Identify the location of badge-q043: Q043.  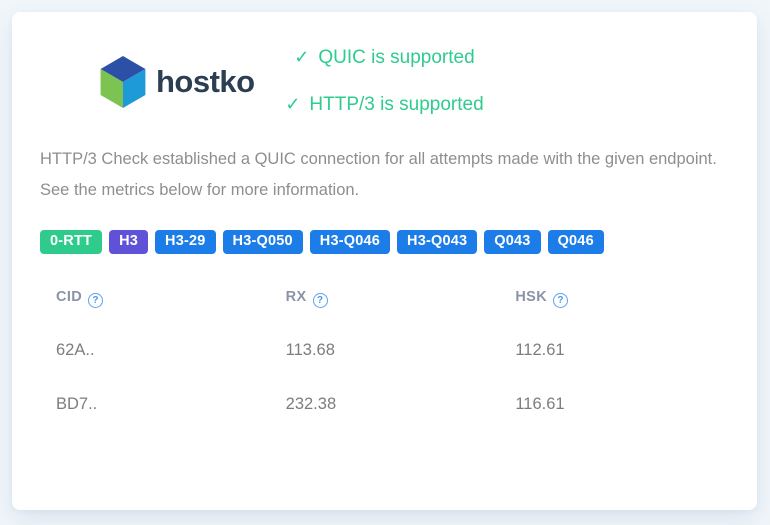
(512, 242).